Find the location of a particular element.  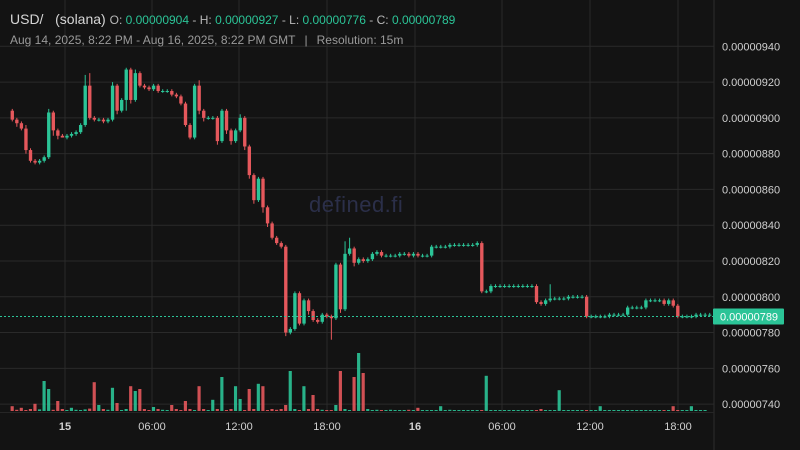

last-price-label: 0.00000789 is located at coordinates (749, 317).